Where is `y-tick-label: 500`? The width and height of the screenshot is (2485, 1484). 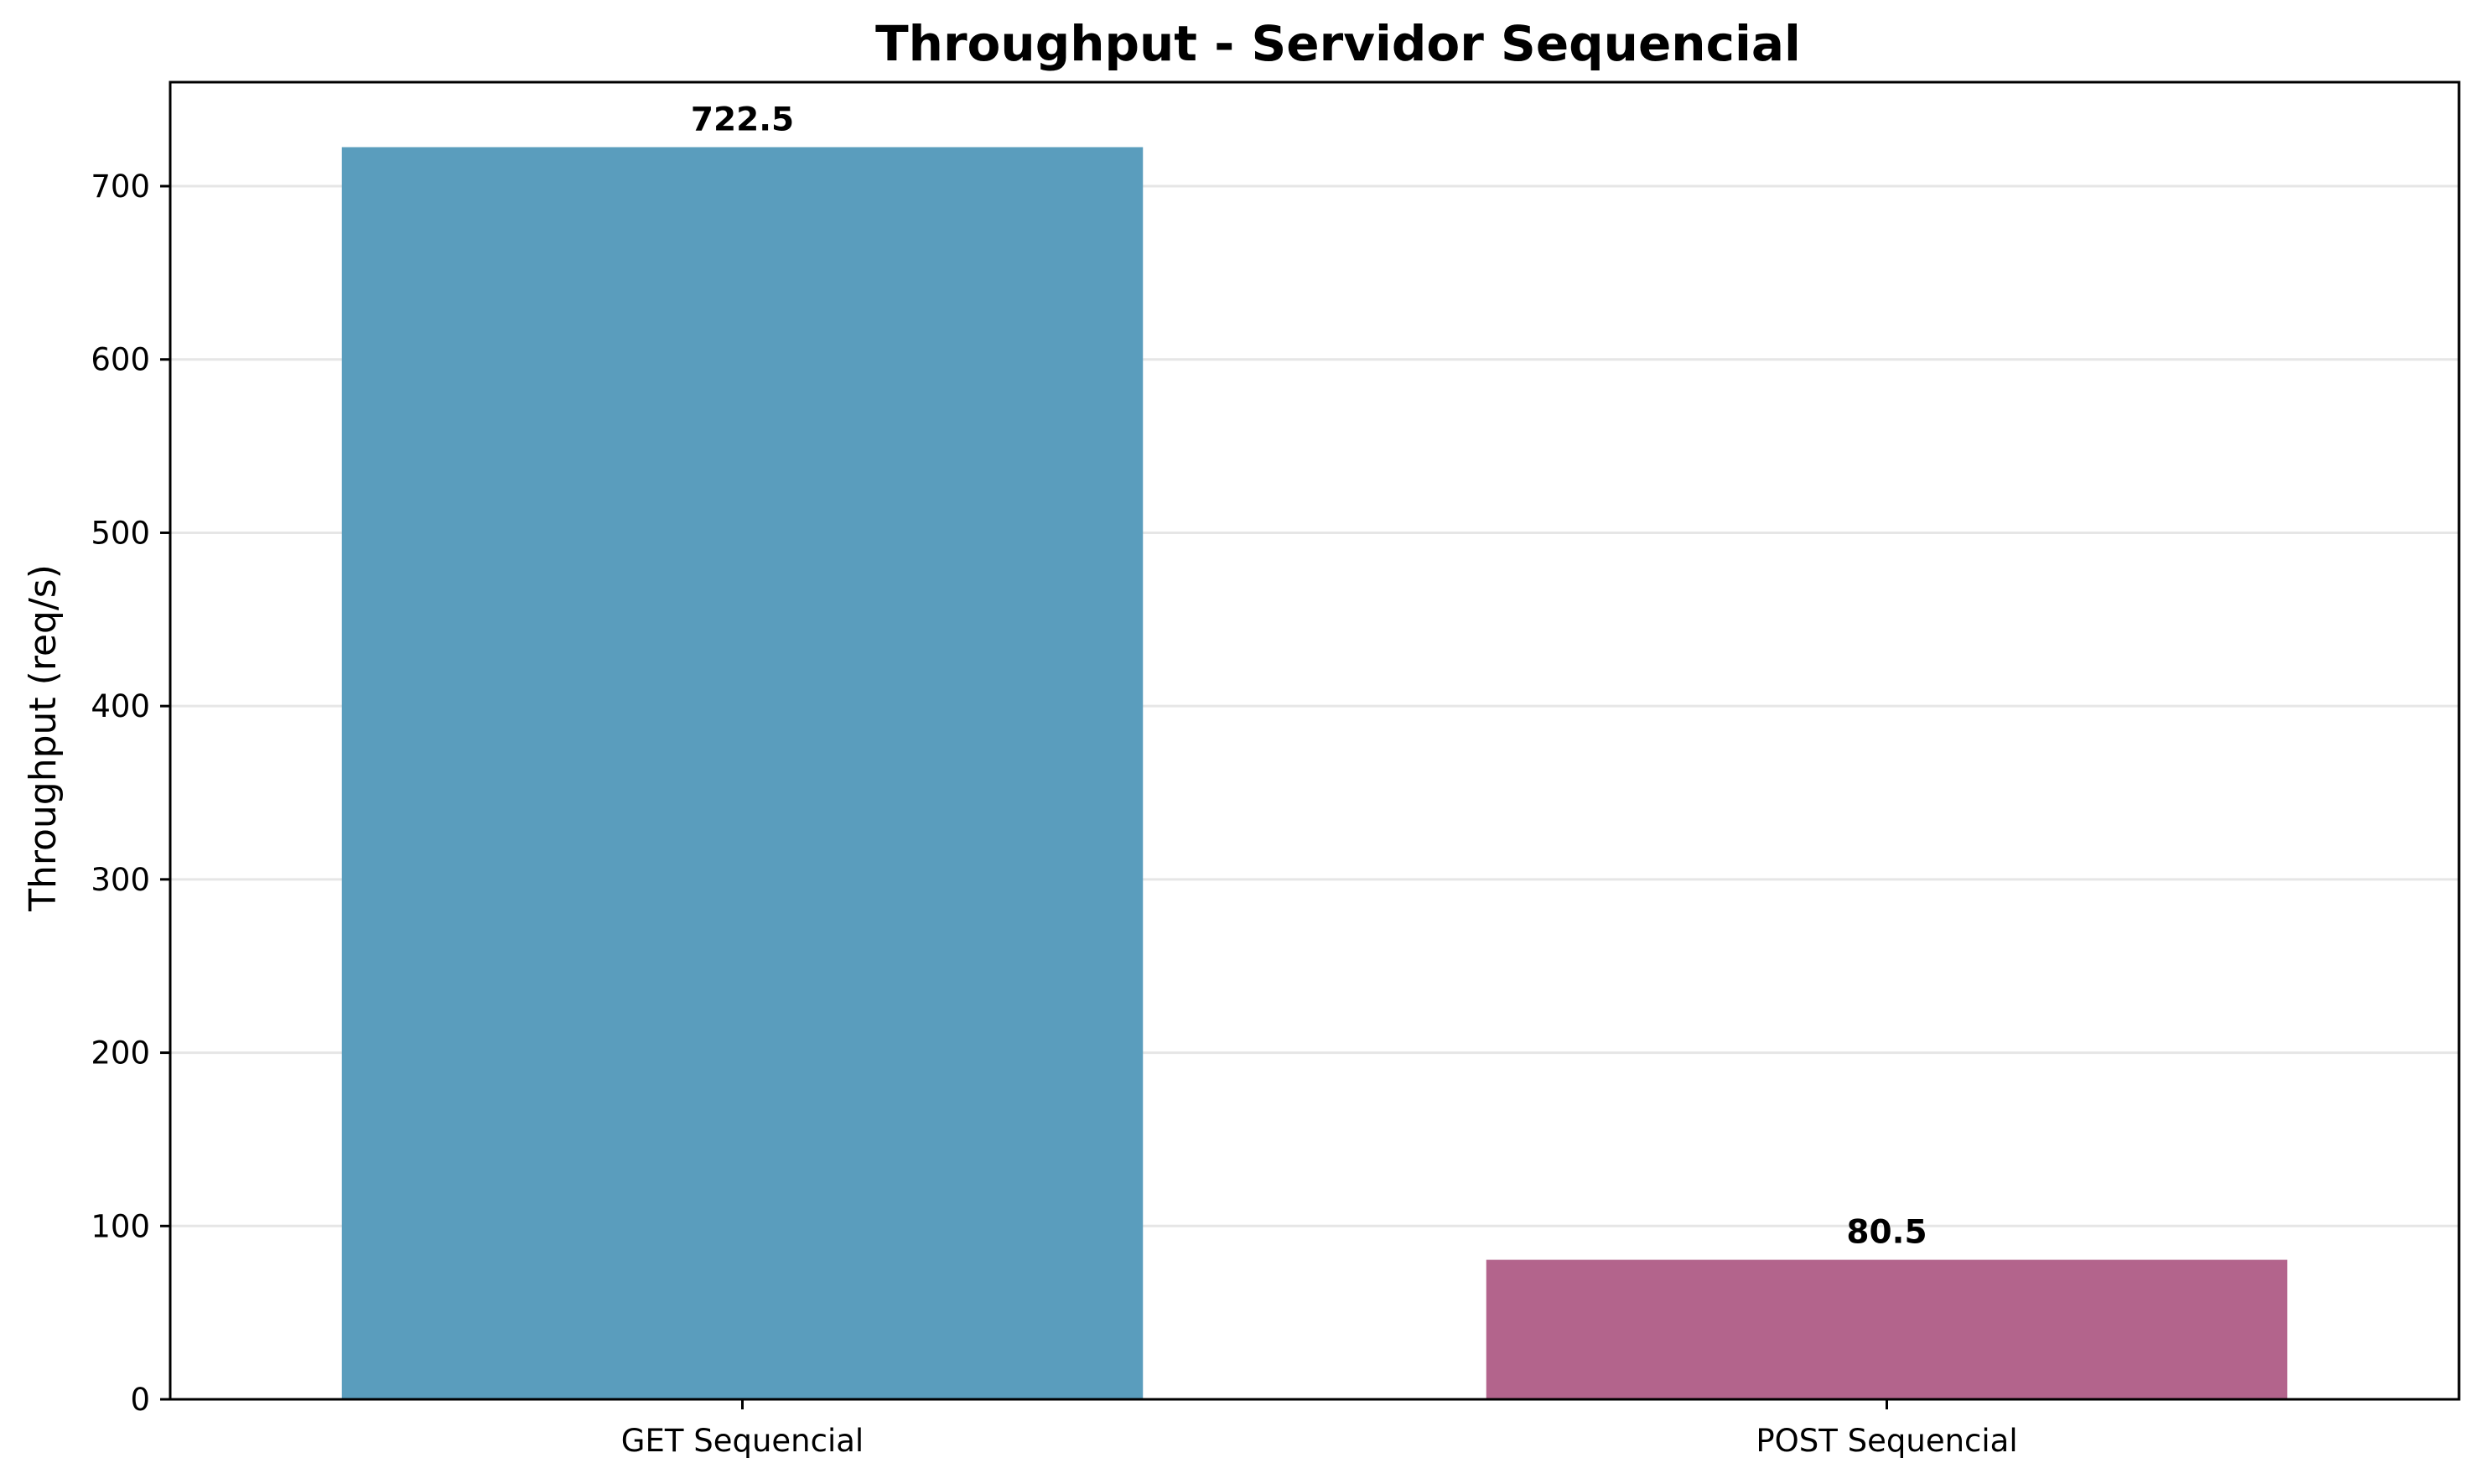
y-tick-label: 500 is located at coordinates (120, 533).